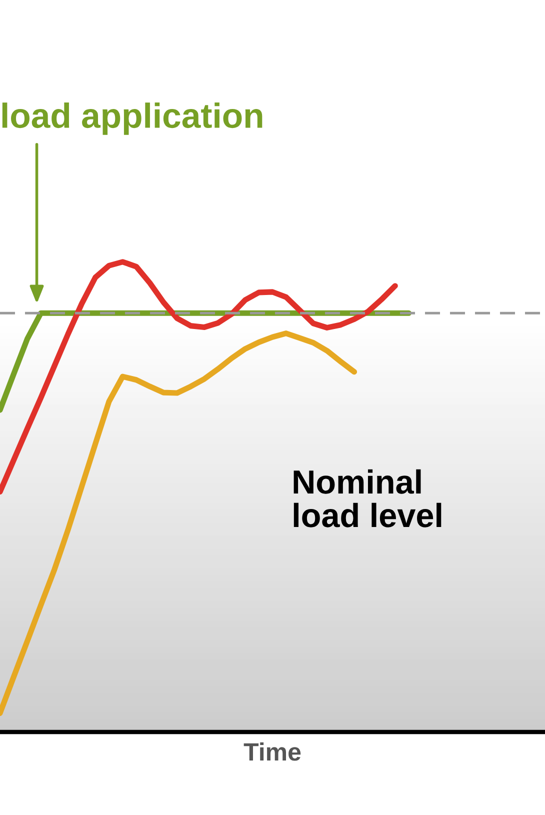  Describe the element at coordinates (132, 118) in the screenshot. I see `text: load application` at that location.